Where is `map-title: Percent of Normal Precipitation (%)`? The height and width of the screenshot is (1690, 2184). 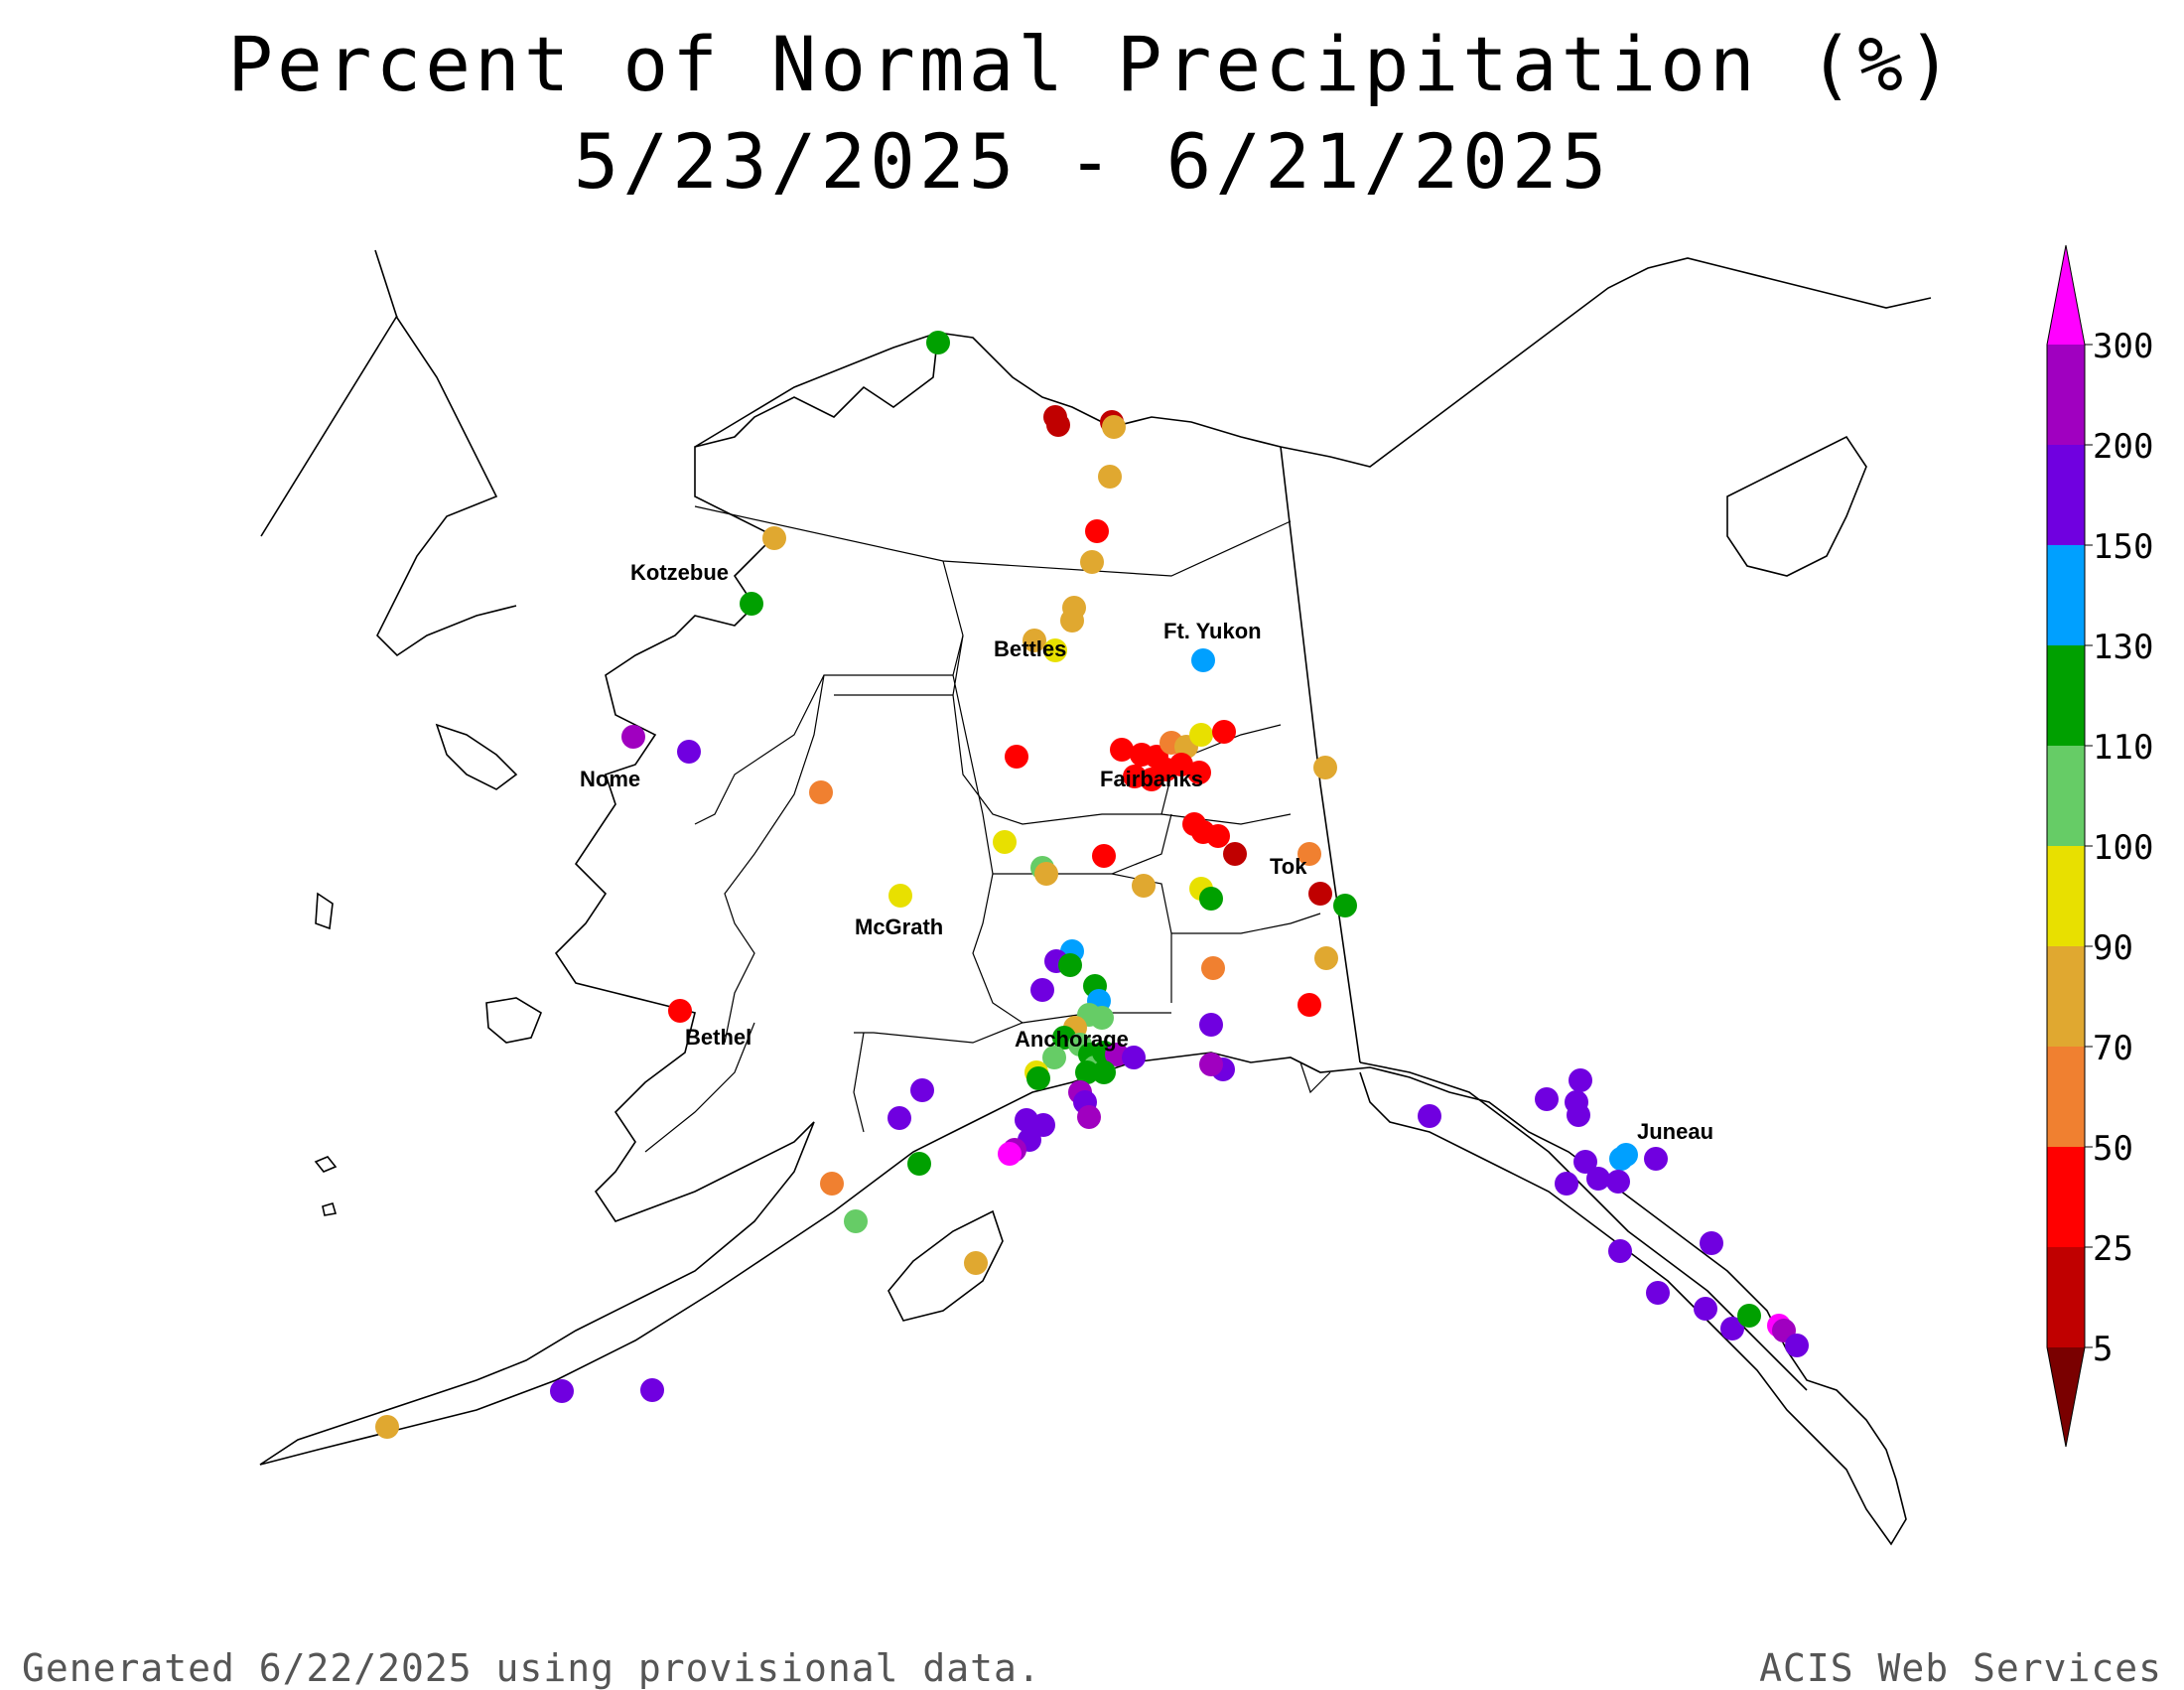 map-title: Percent of Normal Precipitation (%) is located at coordinates (1092, 64).